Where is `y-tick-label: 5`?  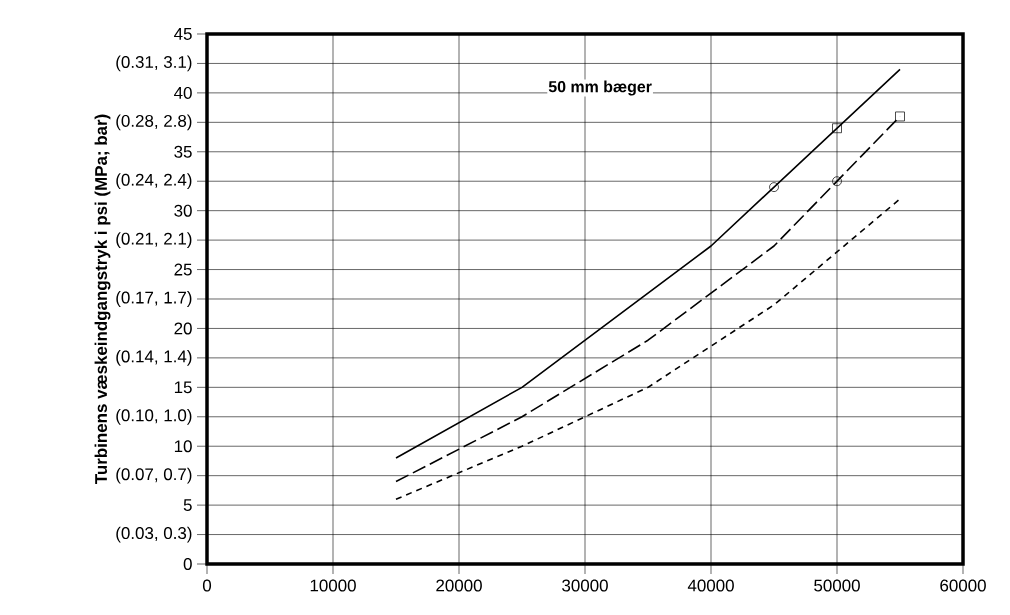 y-tick-label: 5 is located at coordinates (187, 505).